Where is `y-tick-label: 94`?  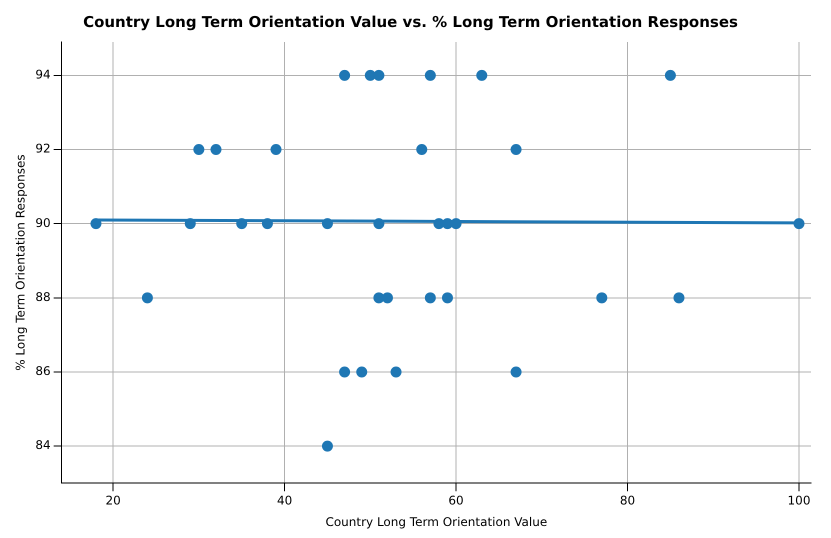 y-tick-label: 94 is located at coordinates (43, 74).